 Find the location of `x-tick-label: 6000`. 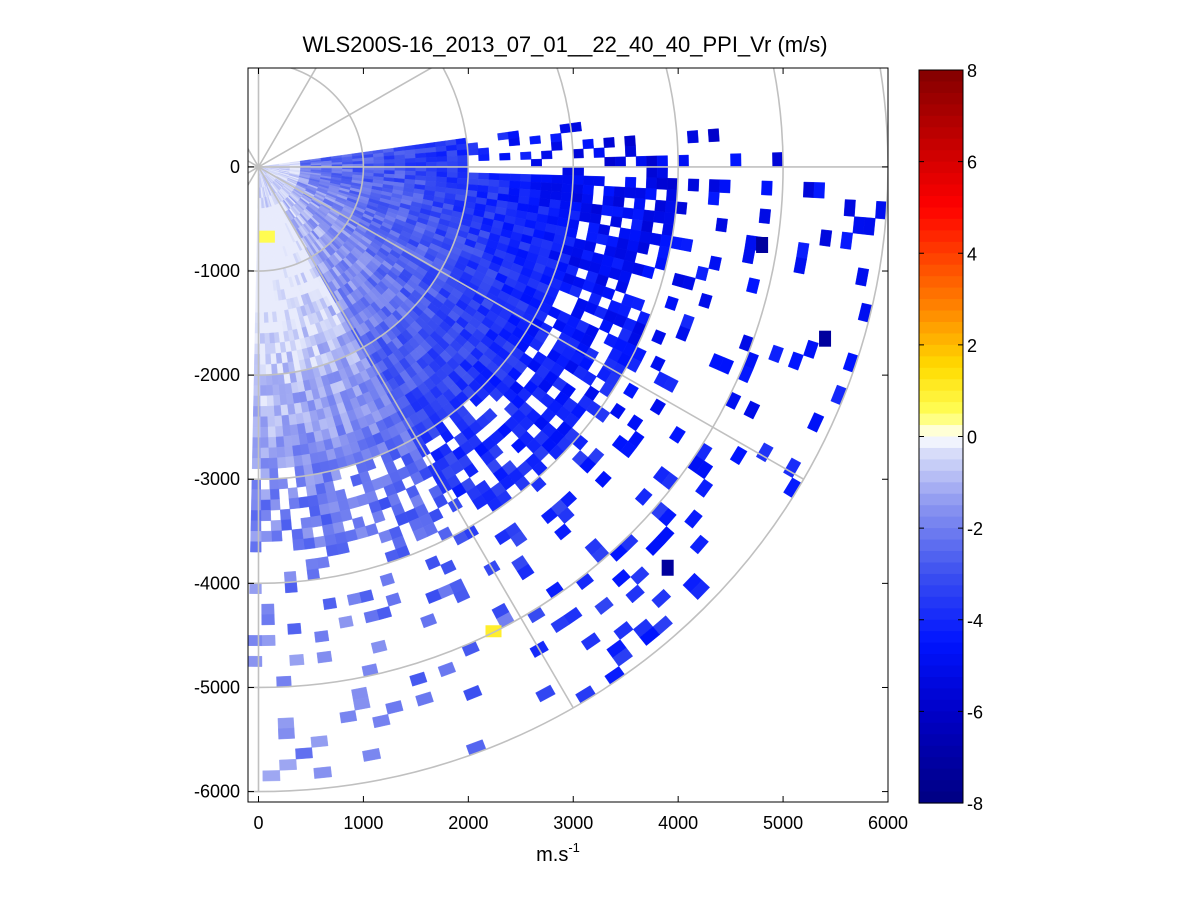

x-tick-label: 6000 is located at coordinates (888, 823).